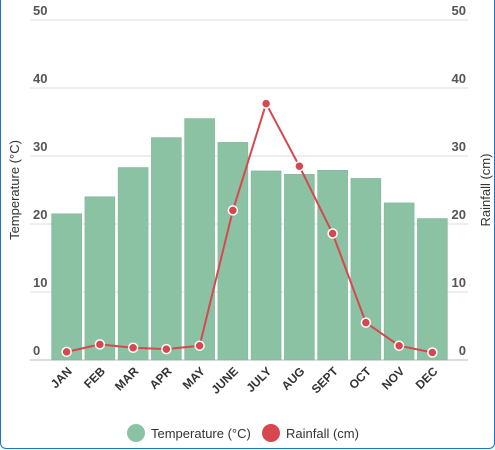 This screenshot has width=495, height=450. I want to click on x-tick-label: JUNE, so click(224, 380).